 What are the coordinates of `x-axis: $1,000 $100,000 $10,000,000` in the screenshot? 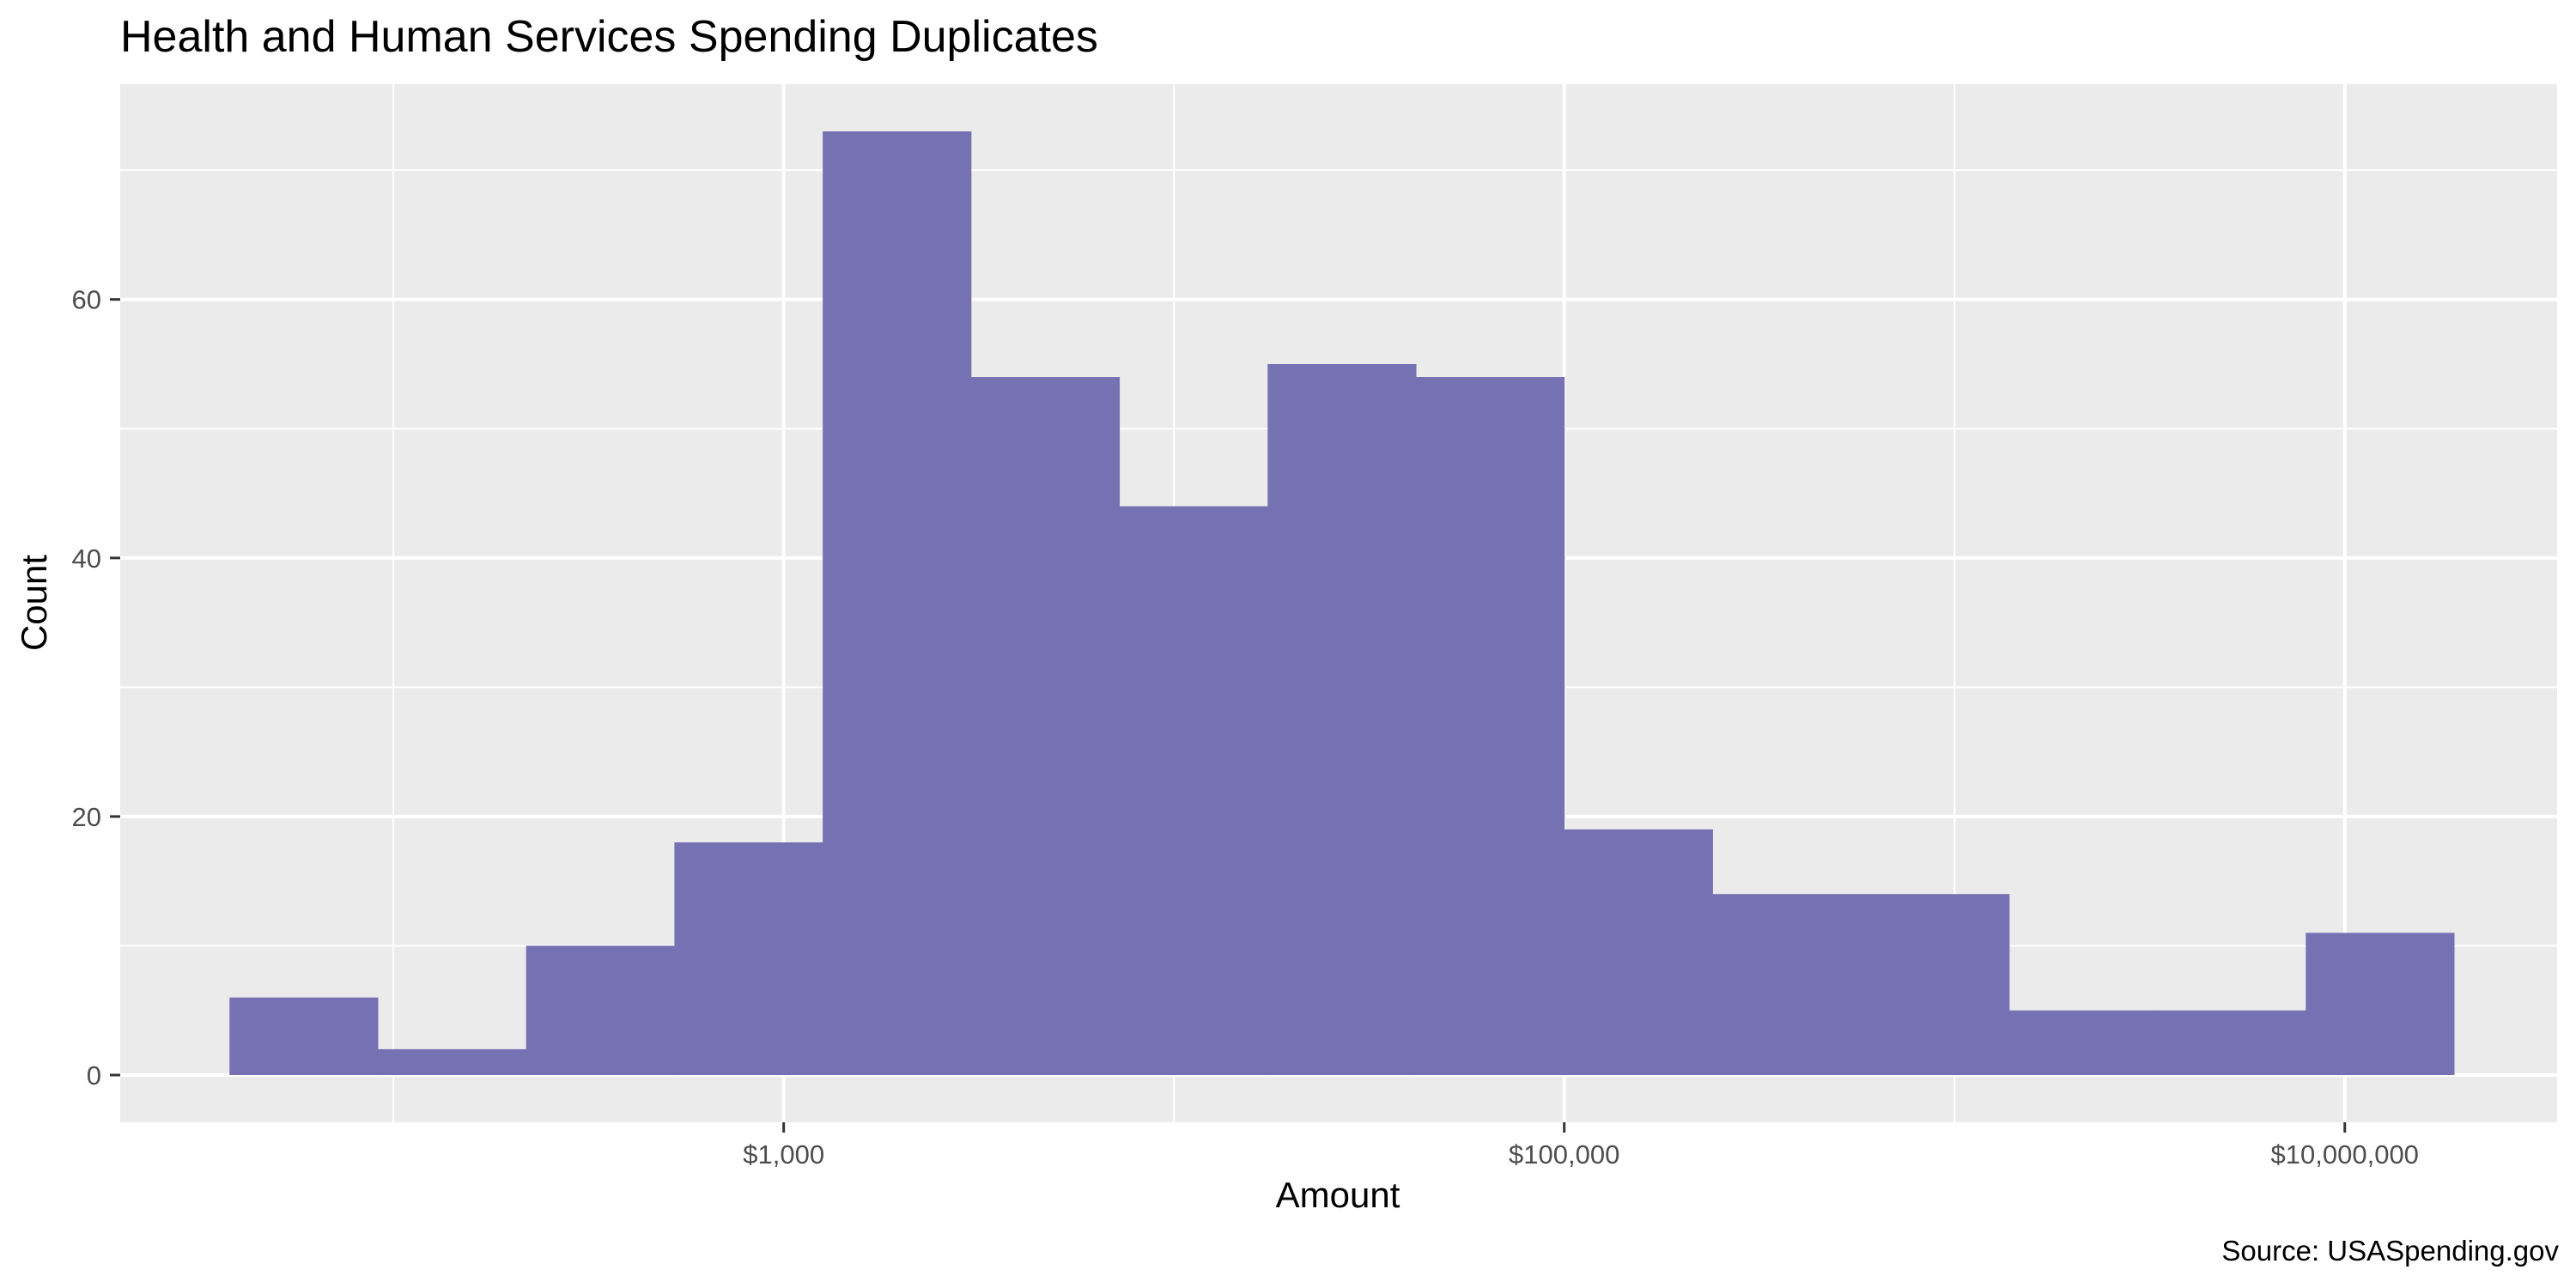 It's located at (1581, 1146).